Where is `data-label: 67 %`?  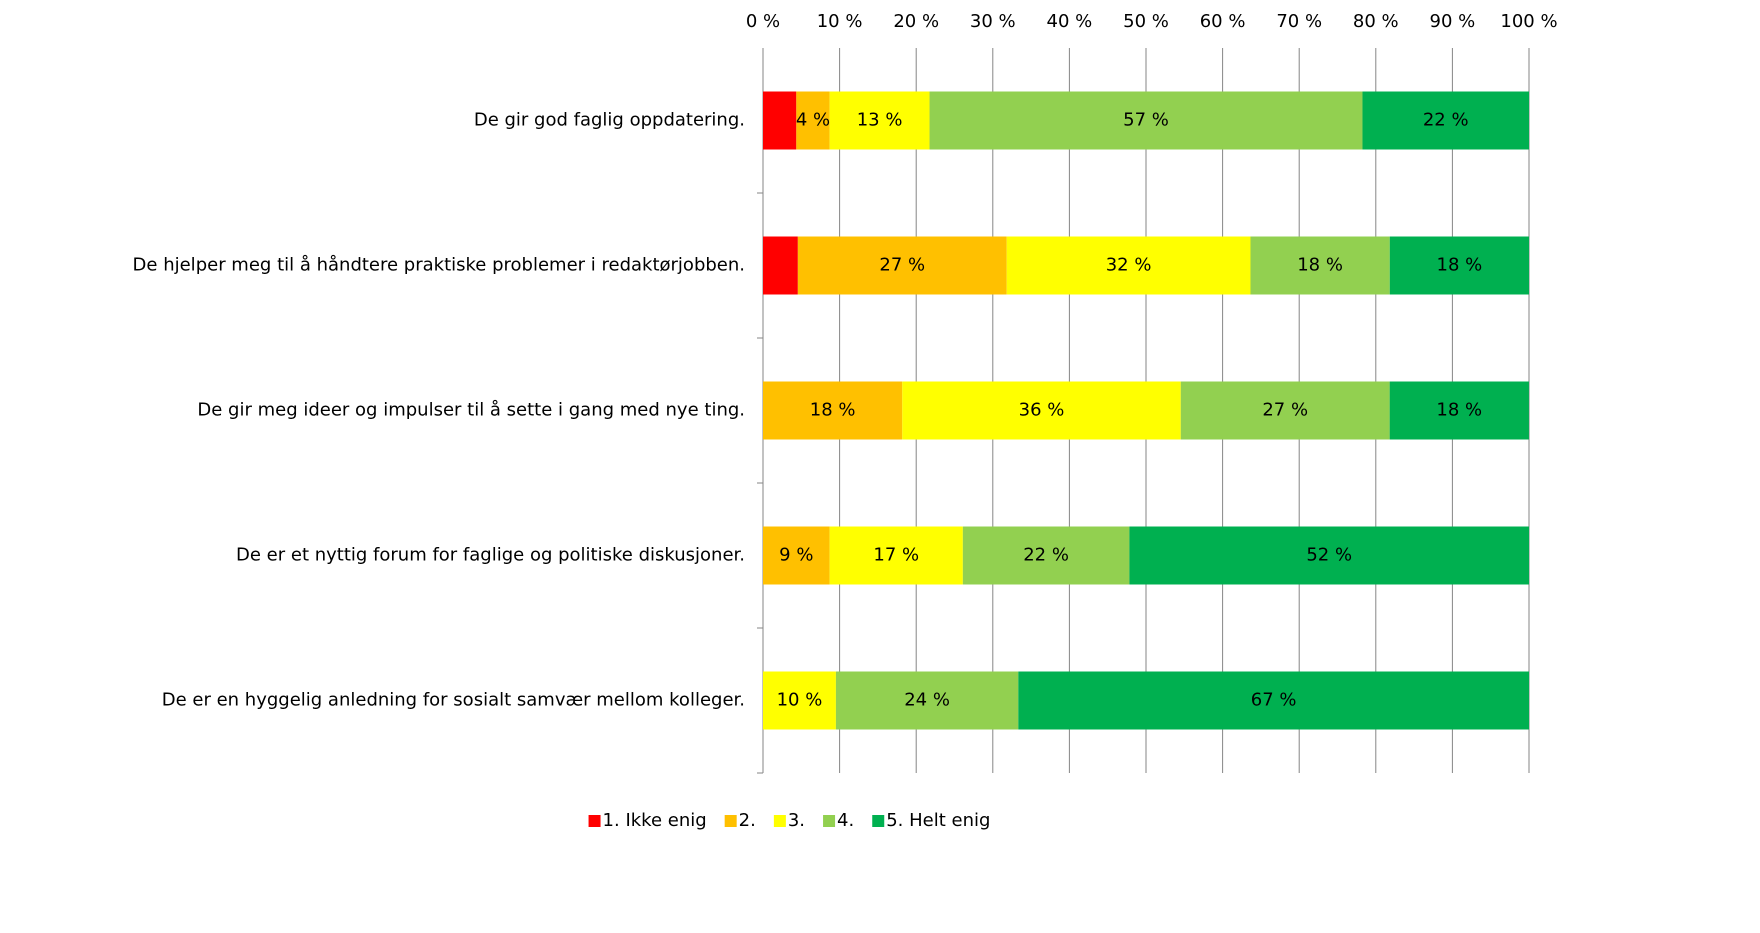 data-label: 67 % is located at coordinates (1274, 700).